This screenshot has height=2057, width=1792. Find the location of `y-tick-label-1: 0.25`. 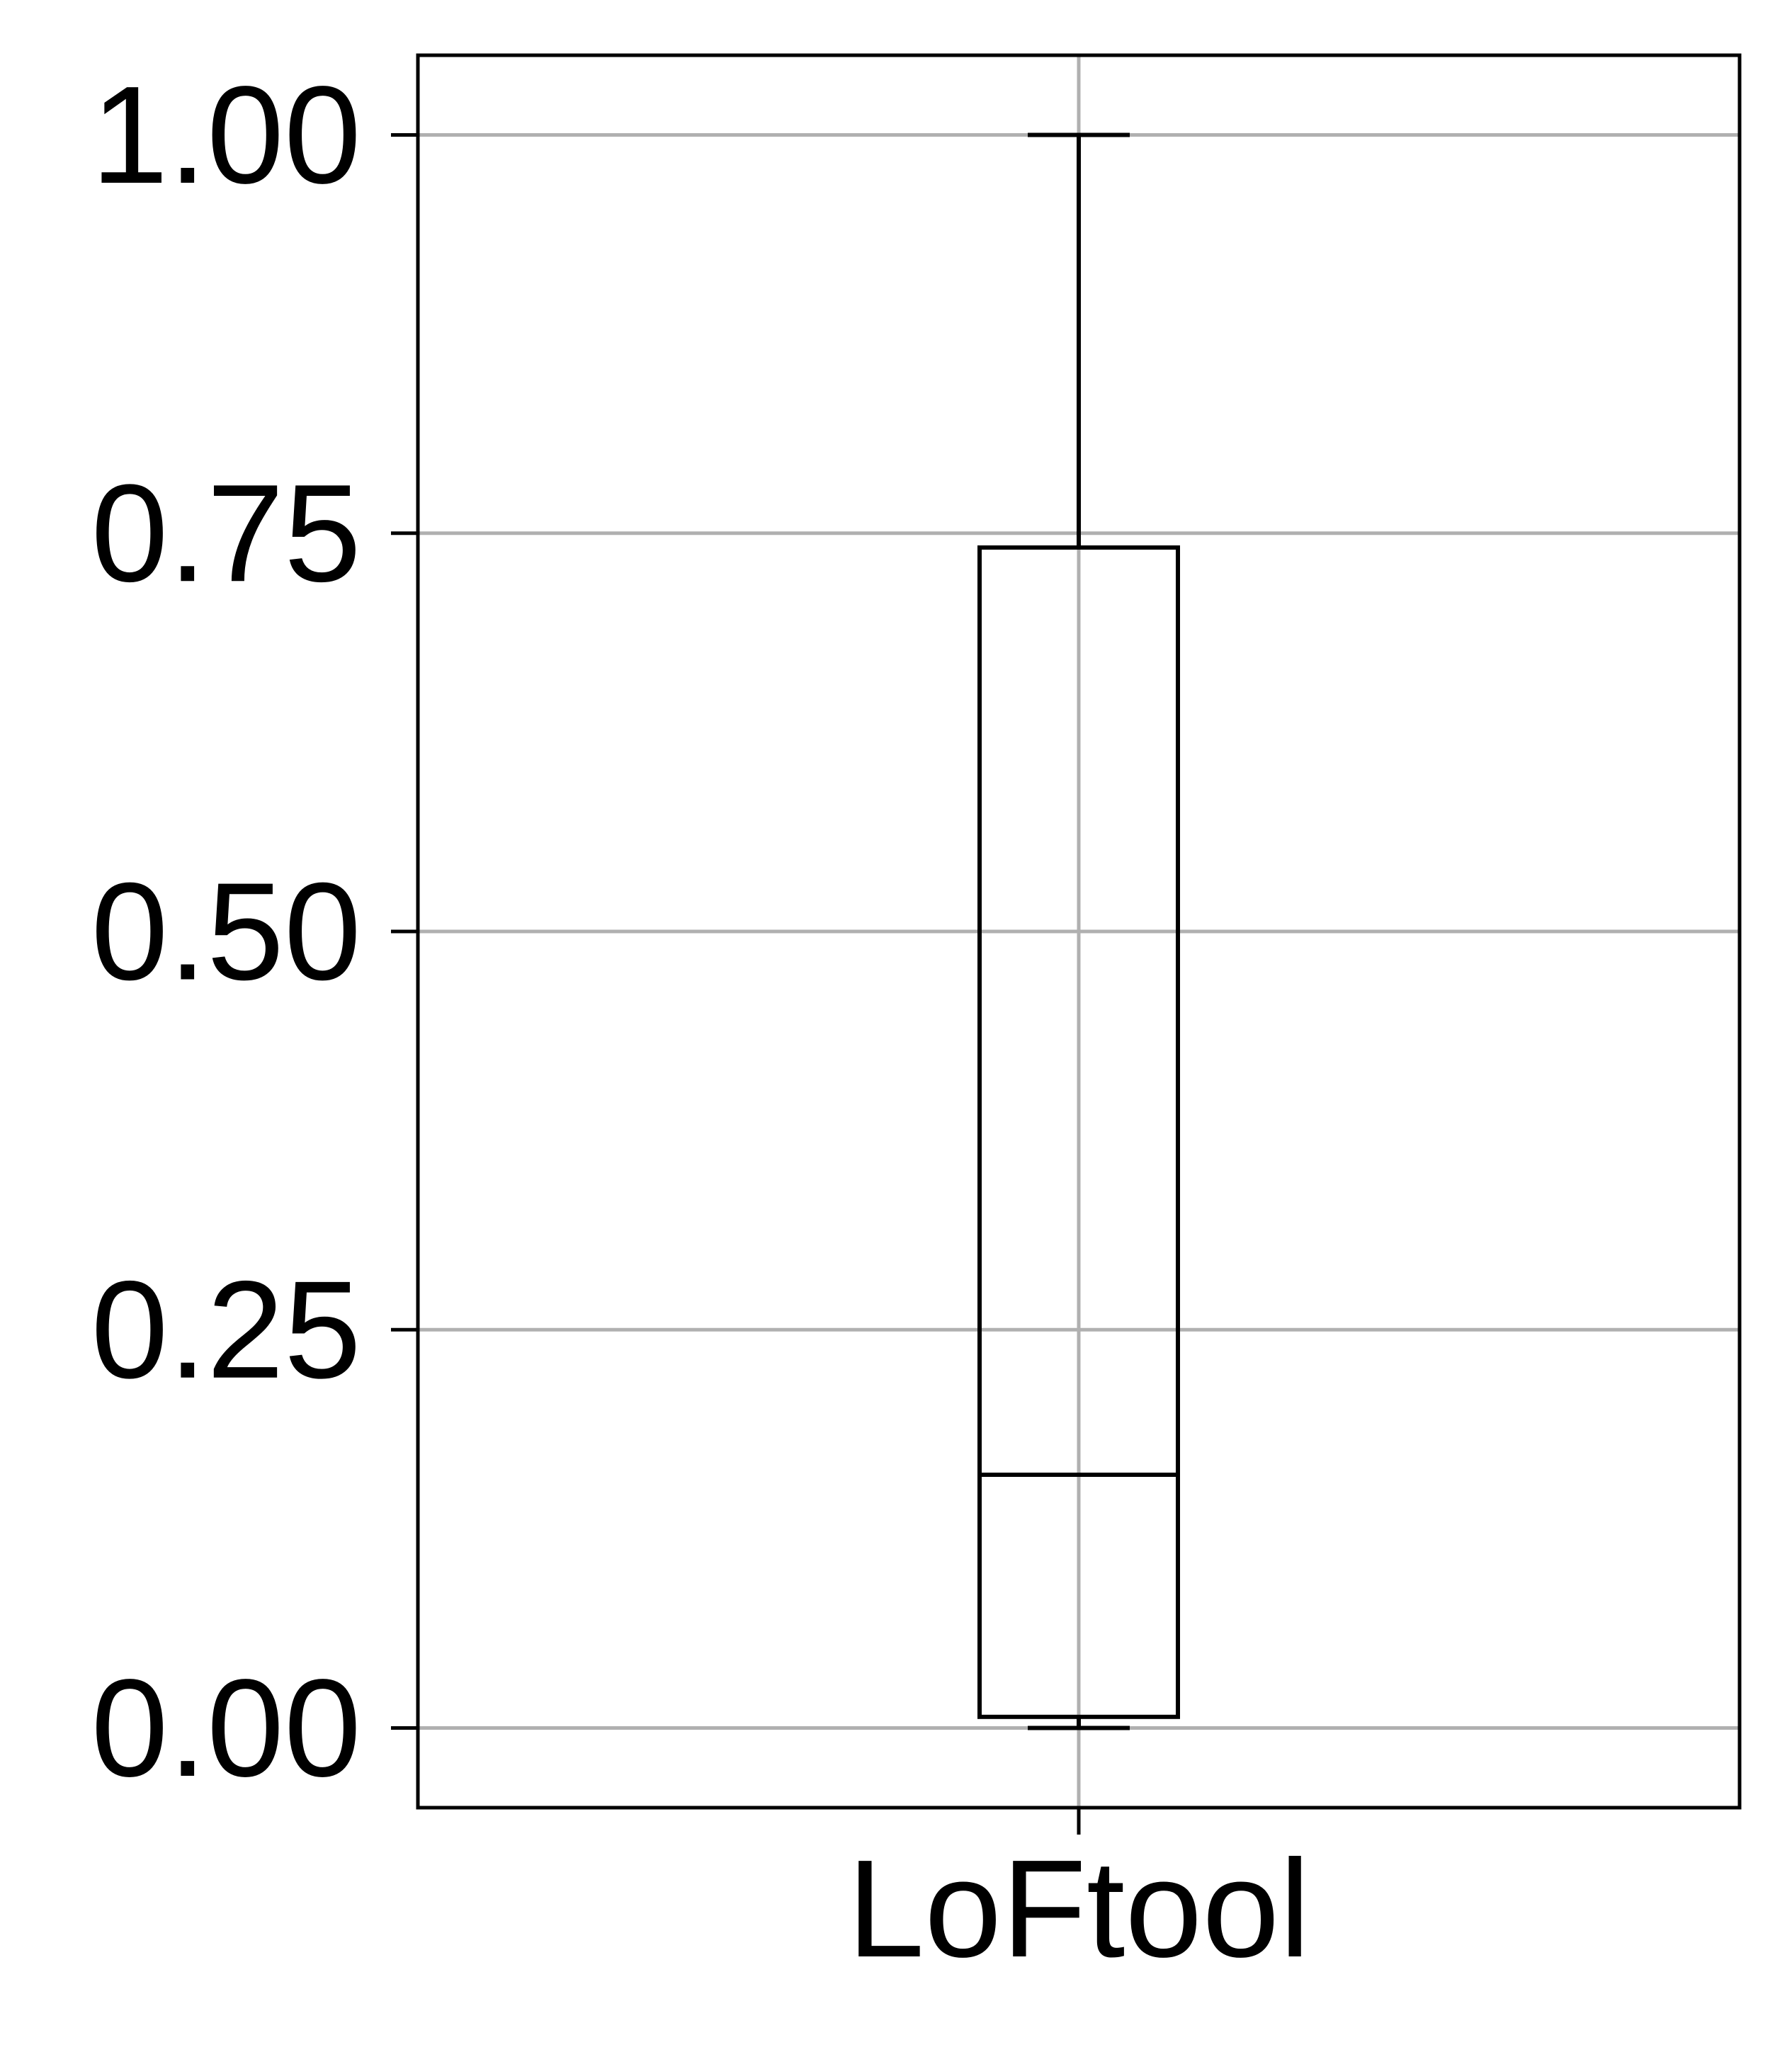

y-tick-label-1: 0.25 is located at coordinates (226, 1329).